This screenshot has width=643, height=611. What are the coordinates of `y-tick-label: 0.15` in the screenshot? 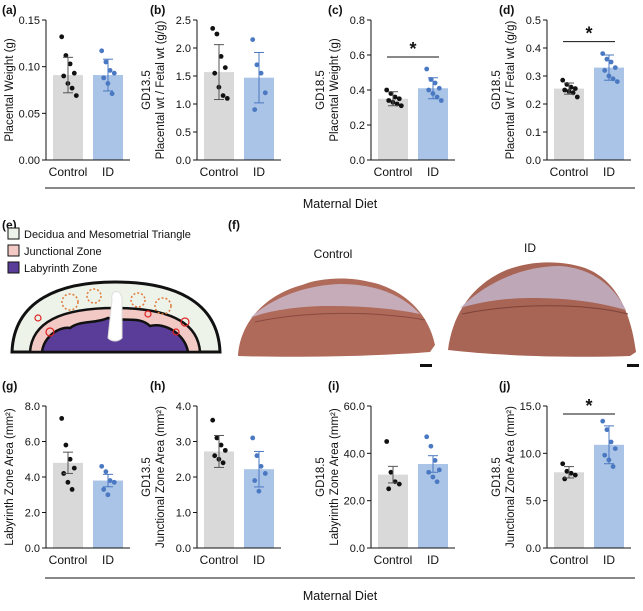 It's located at (29, 21).